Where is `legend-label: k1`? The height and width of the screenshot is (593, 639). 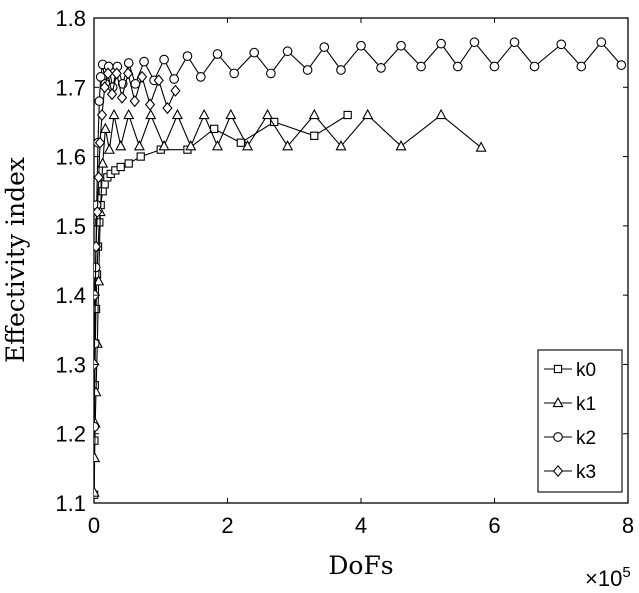 legend-label: k1 is located at coordinates (586, 404).